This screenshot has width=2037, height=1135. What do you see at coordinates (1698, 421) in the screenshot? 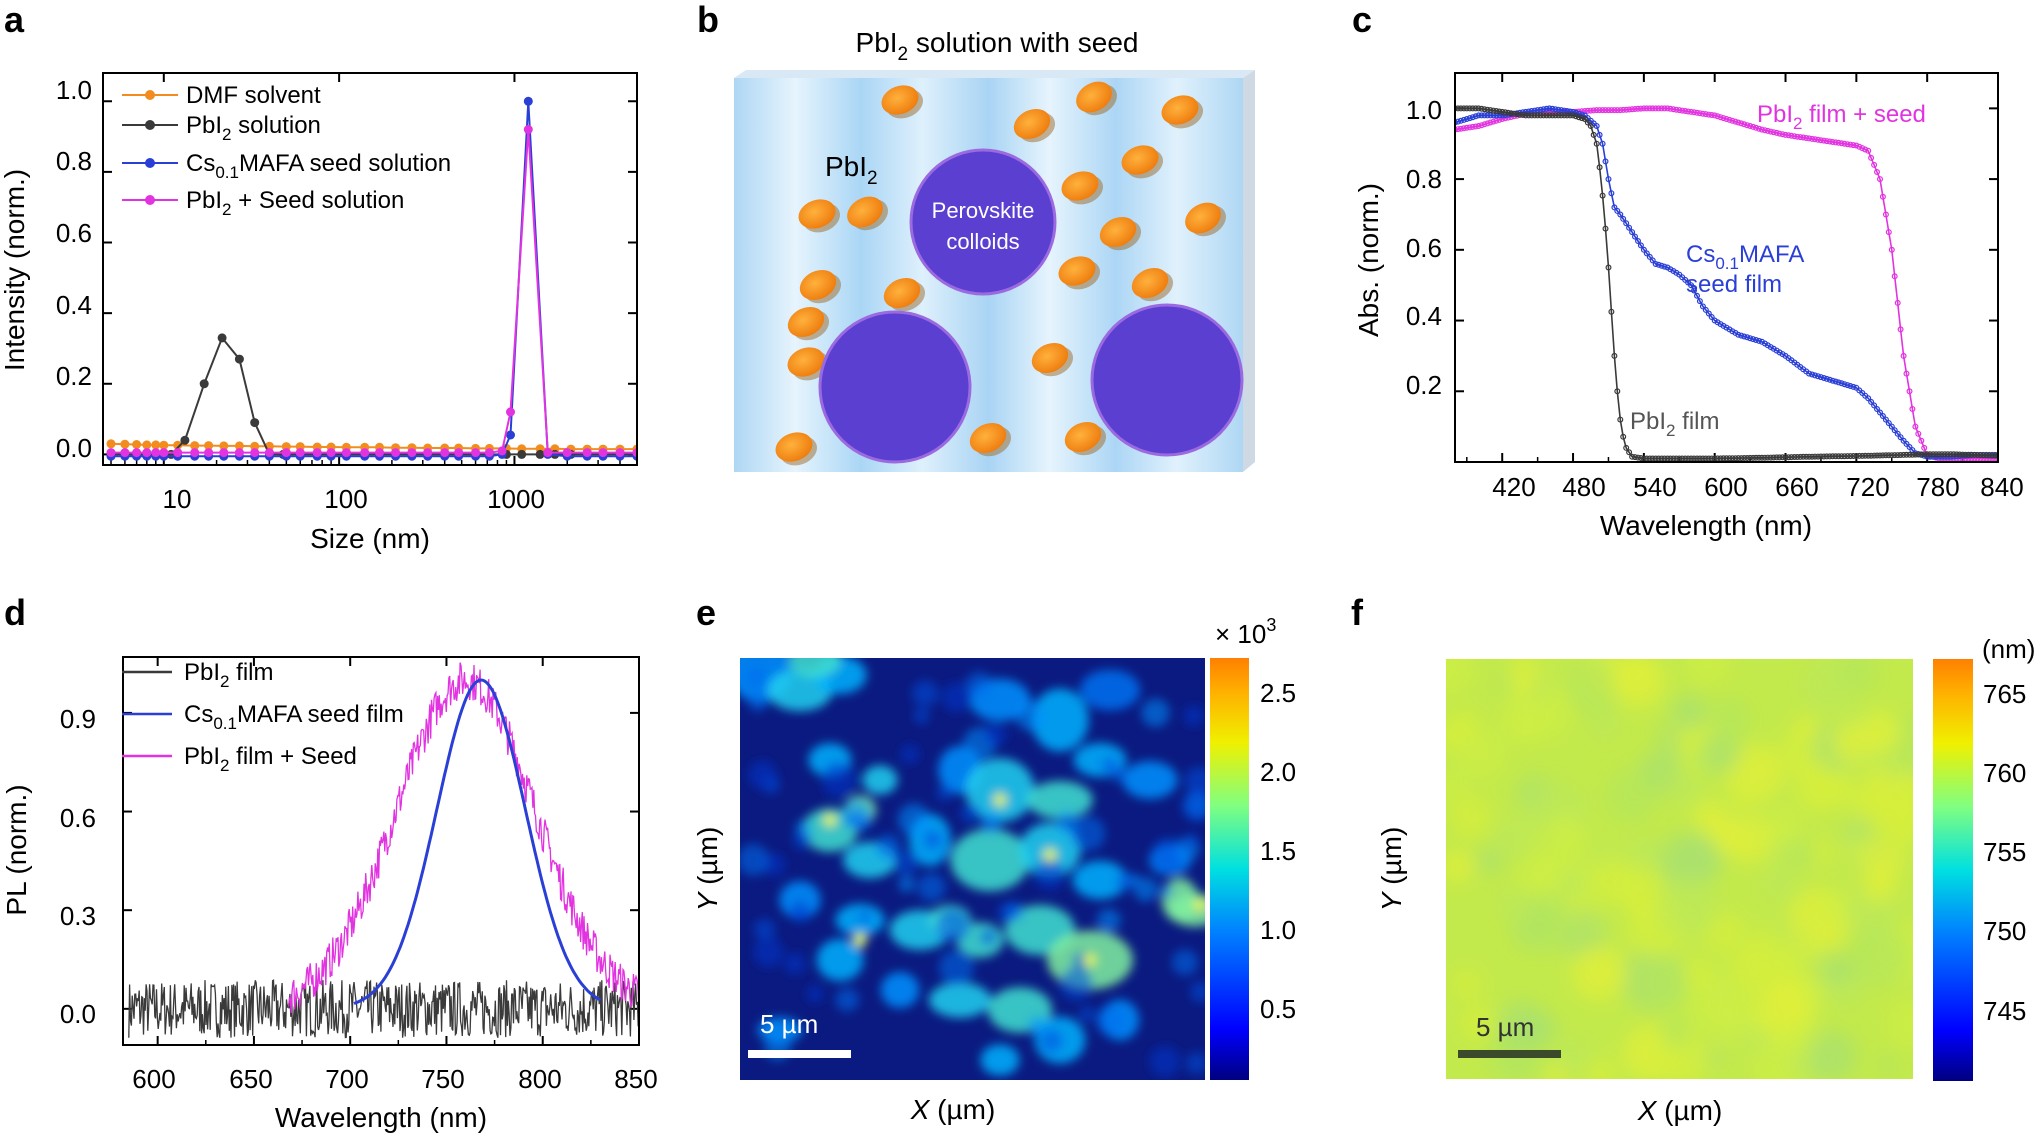
I see `c-pb-post: film` at bounding box center [1698, 421].